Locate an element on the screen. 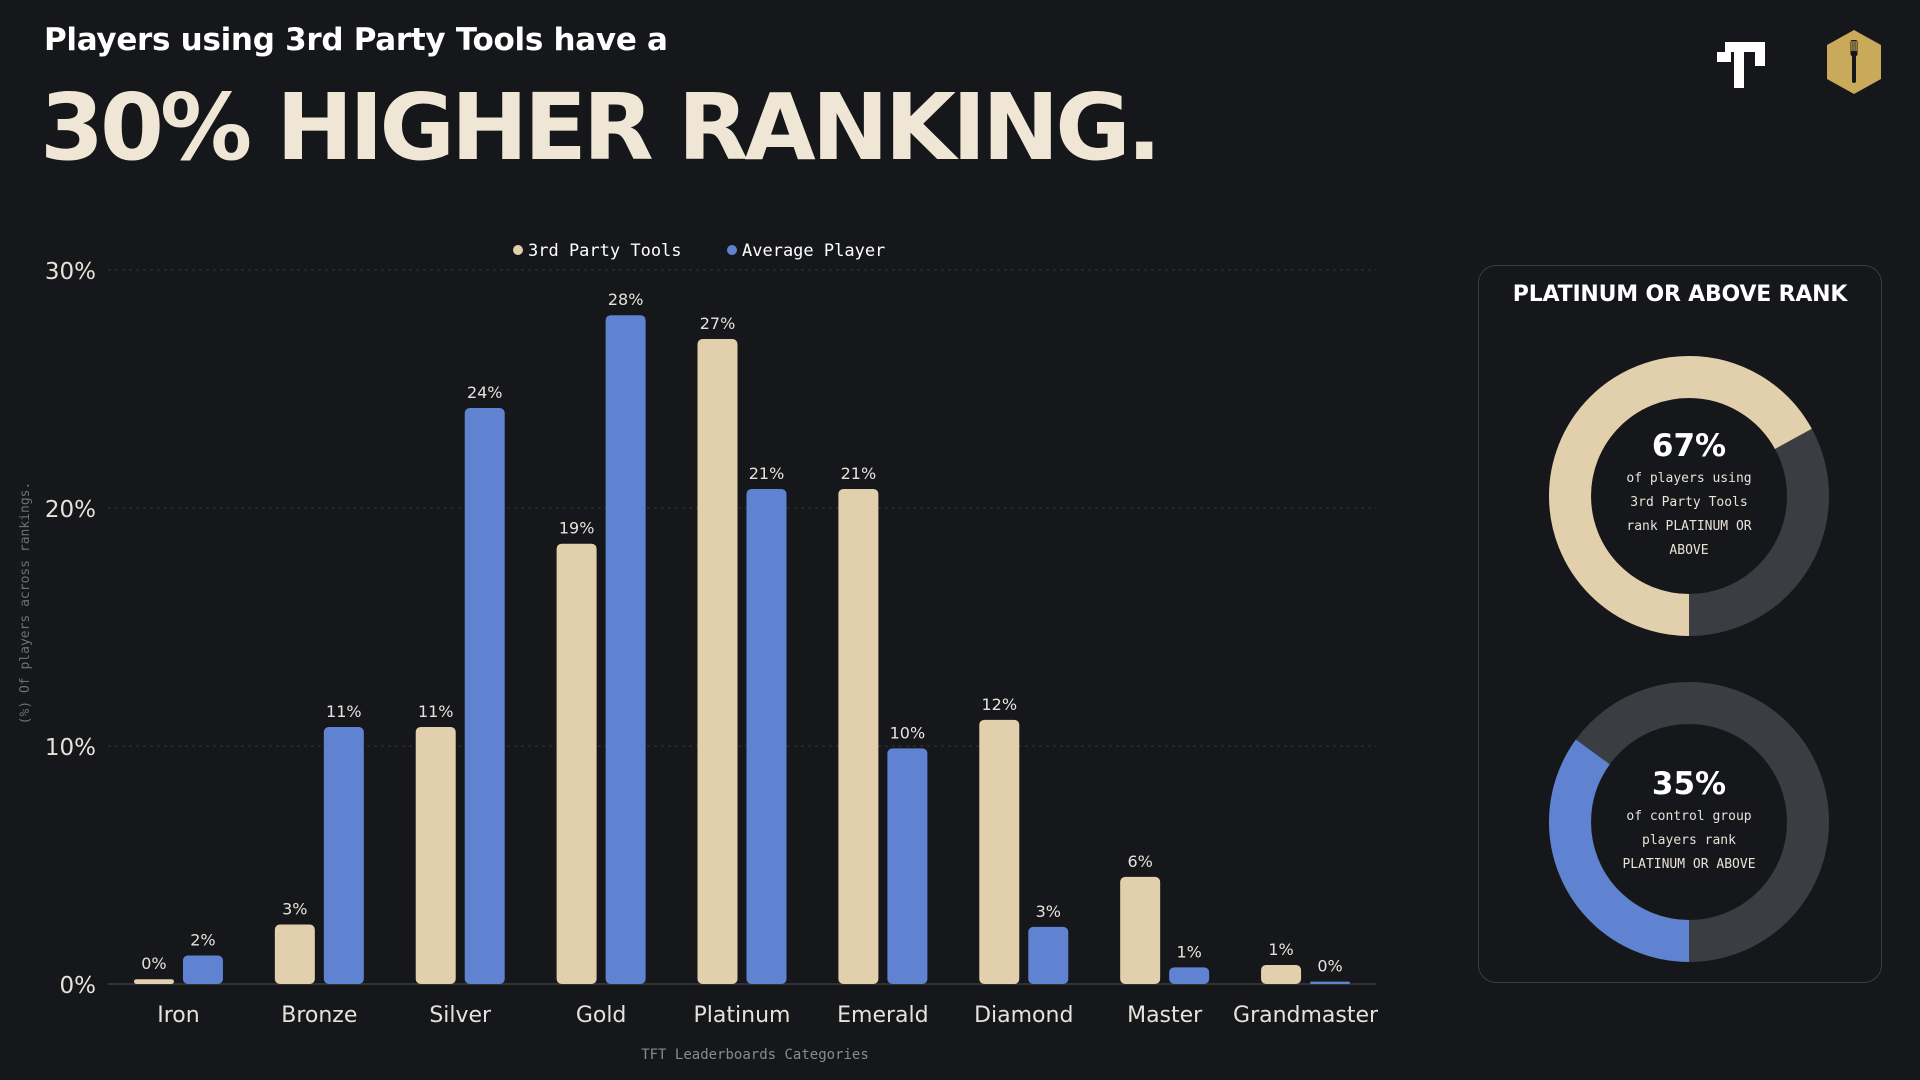 This screenshot has width=1920, height=1080. bar-value-label: 24% is located at coordinates (485, 392).